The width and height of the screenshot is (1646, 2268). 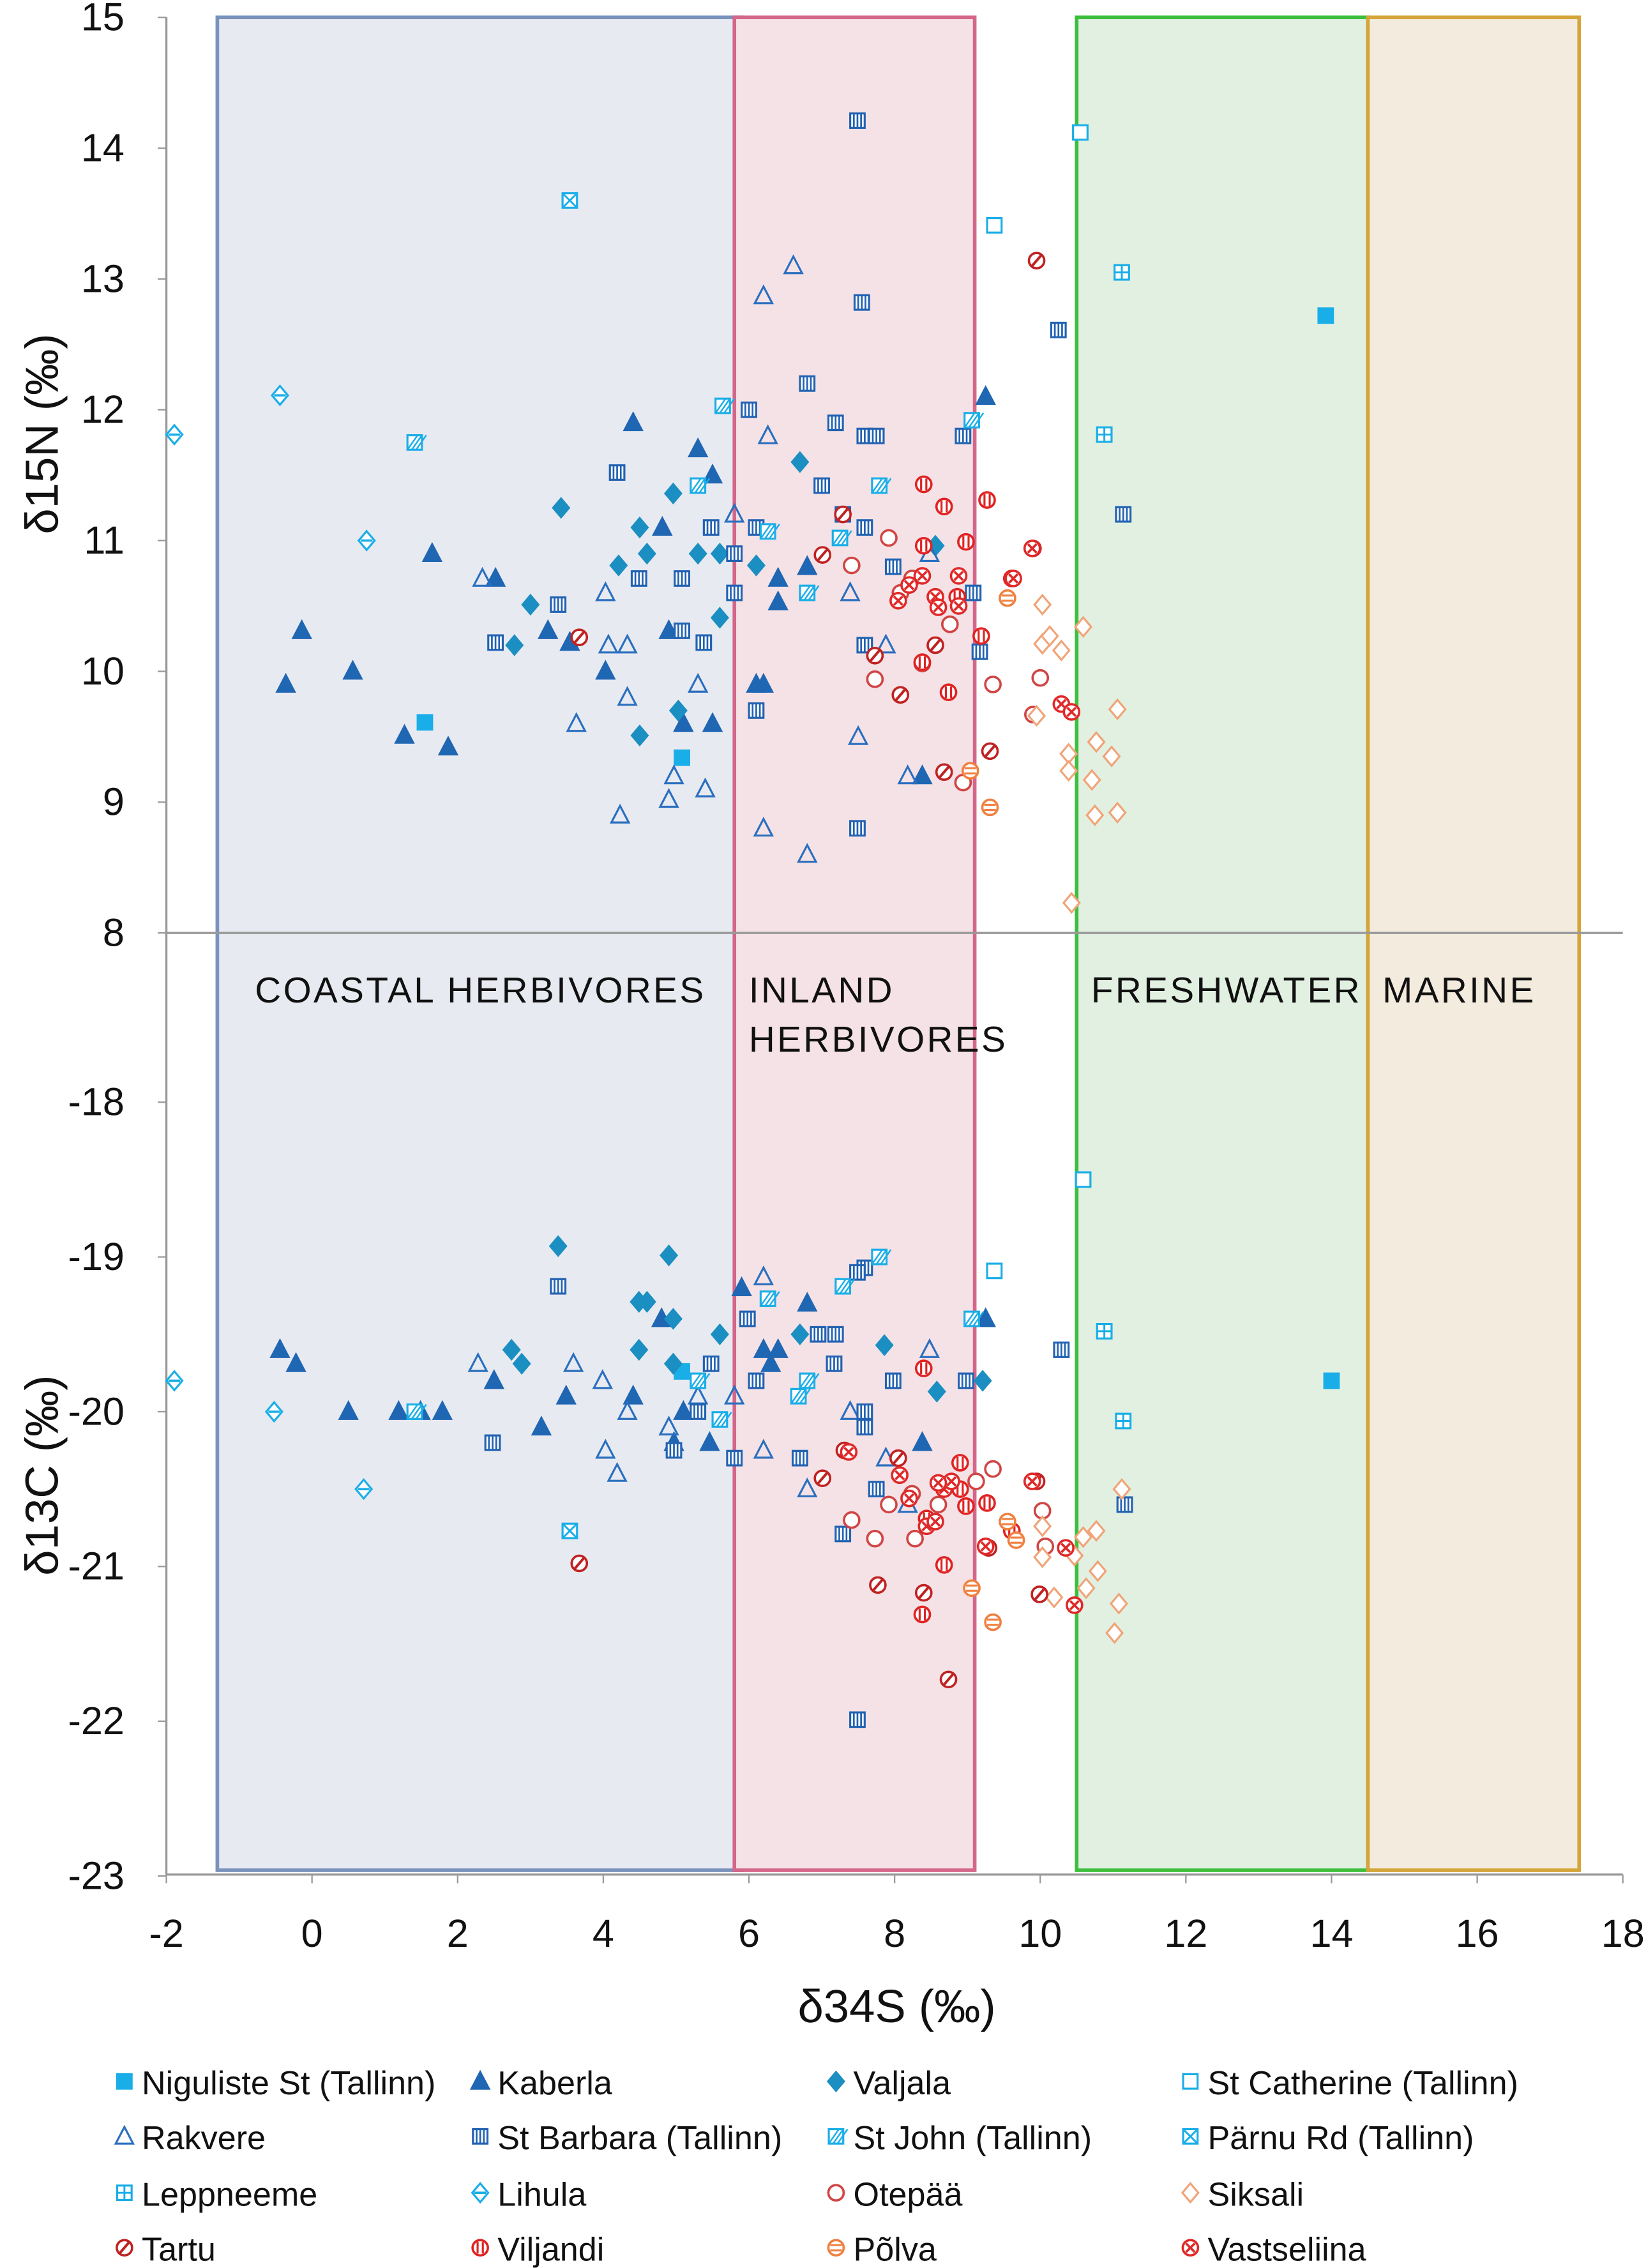 I want to click on series-vastseliina, so click(x=961, y=1077).